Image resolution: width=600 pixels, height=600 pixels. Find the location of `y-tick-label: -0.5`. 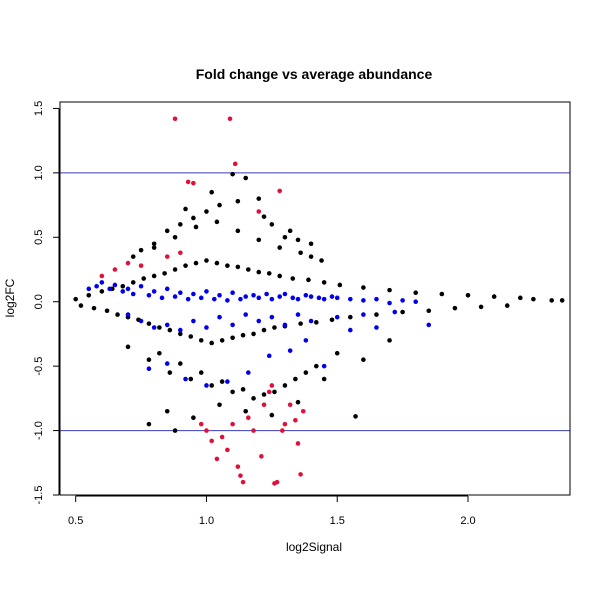

y-tick-label: -0.5 is located at coordinates (39, 366).